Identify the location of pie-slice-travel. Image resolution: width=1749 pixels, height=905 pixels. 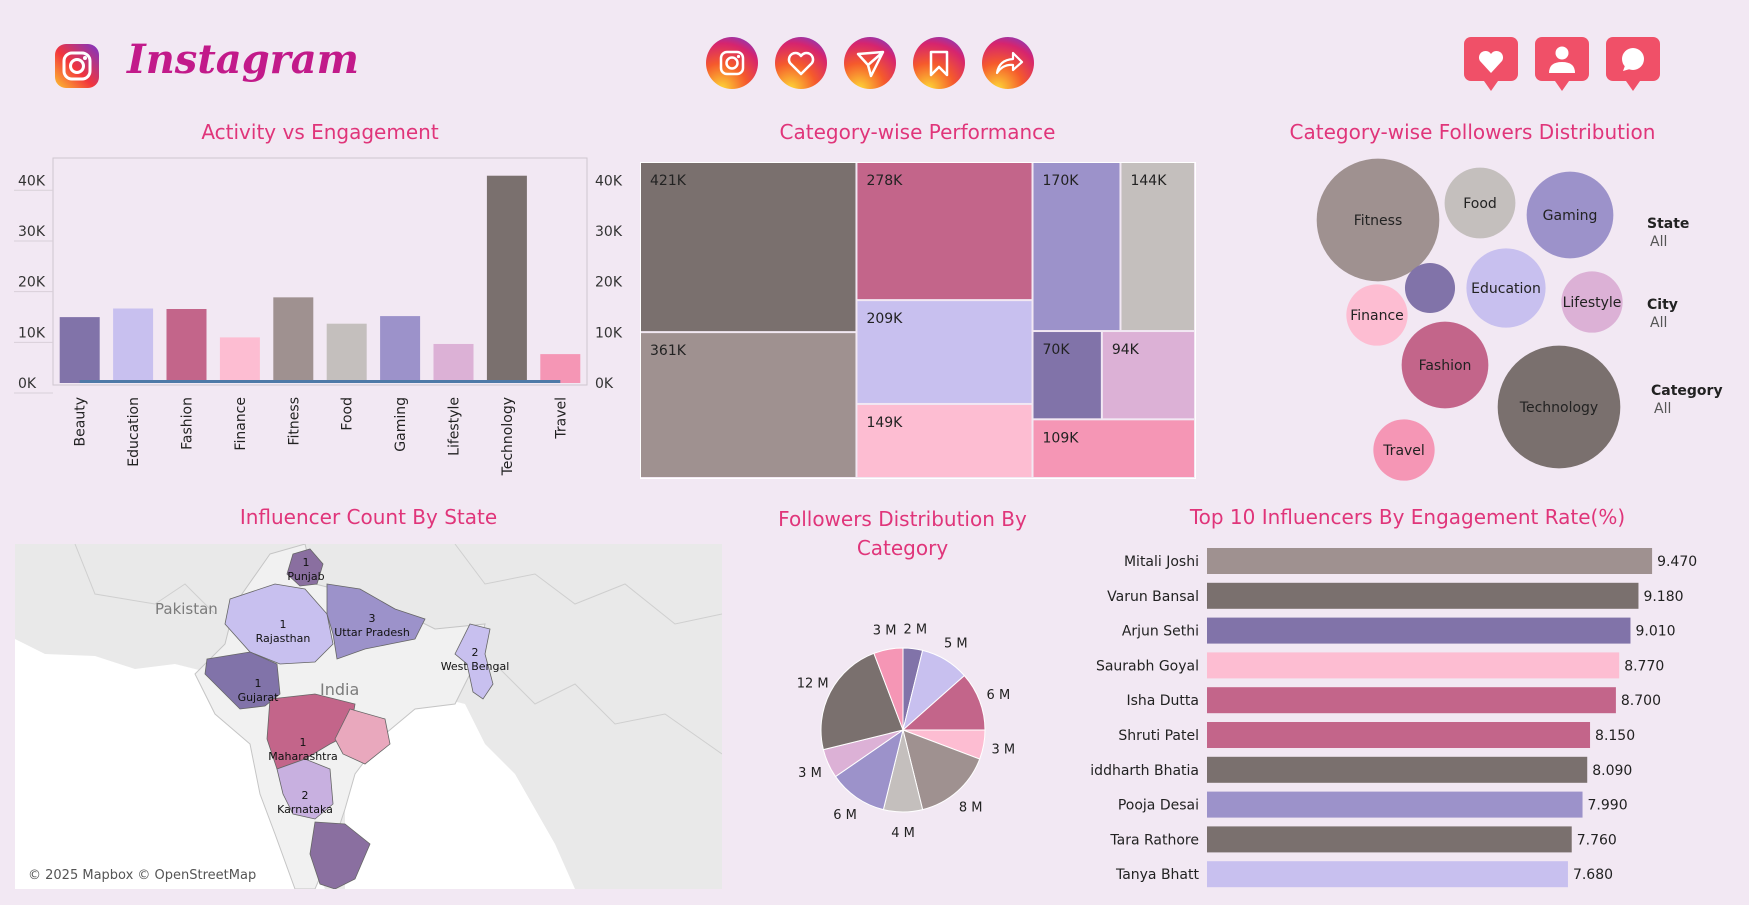
(888, 689).